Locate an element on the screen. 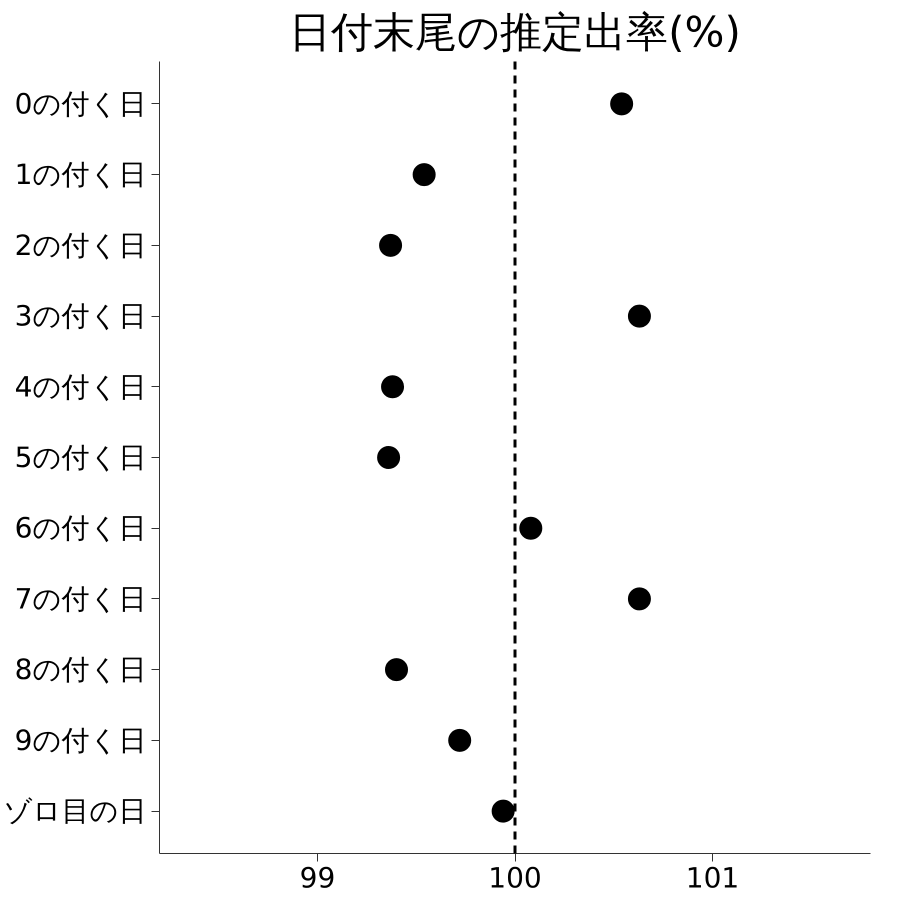 The image size is (900, 900). y-tick-label: 7の付く日 is located at coordinates (80, 599).